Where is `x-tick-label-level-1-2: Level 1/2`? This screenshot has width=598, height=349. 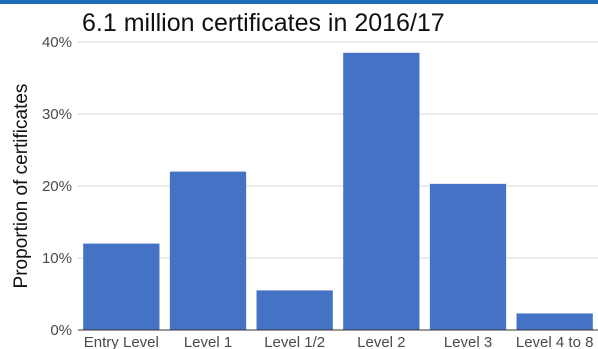
x-tick-label-level-1-2: Level 1/2 is located at coordinates (294, 341).